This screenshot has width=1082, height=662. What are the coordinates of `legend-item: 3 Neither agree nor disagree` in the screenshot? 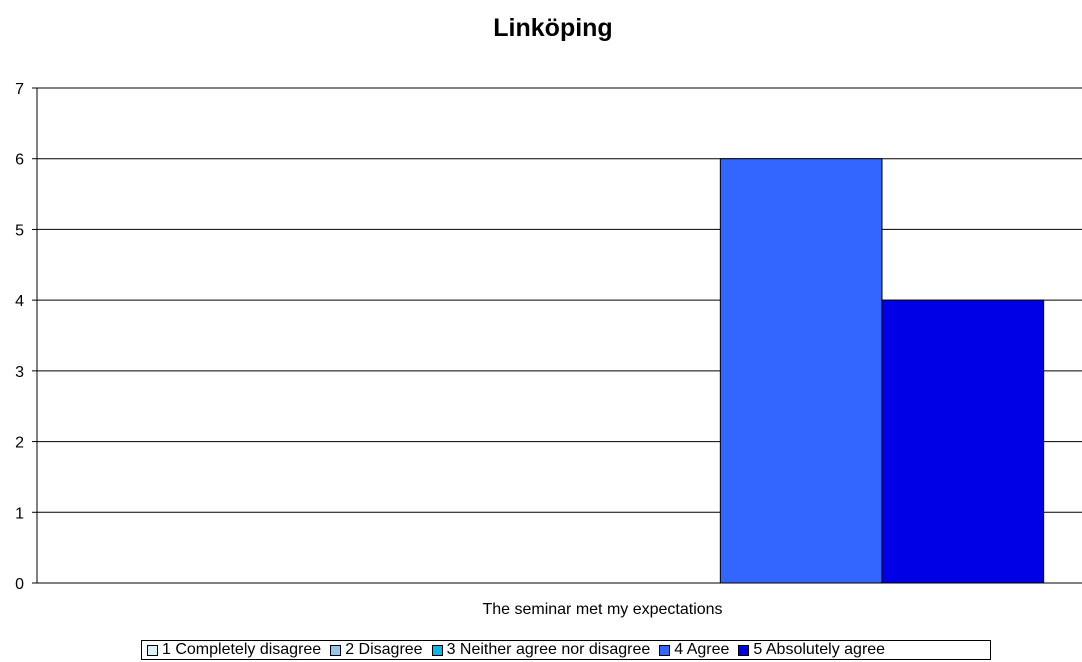 It's located at (541, 650).